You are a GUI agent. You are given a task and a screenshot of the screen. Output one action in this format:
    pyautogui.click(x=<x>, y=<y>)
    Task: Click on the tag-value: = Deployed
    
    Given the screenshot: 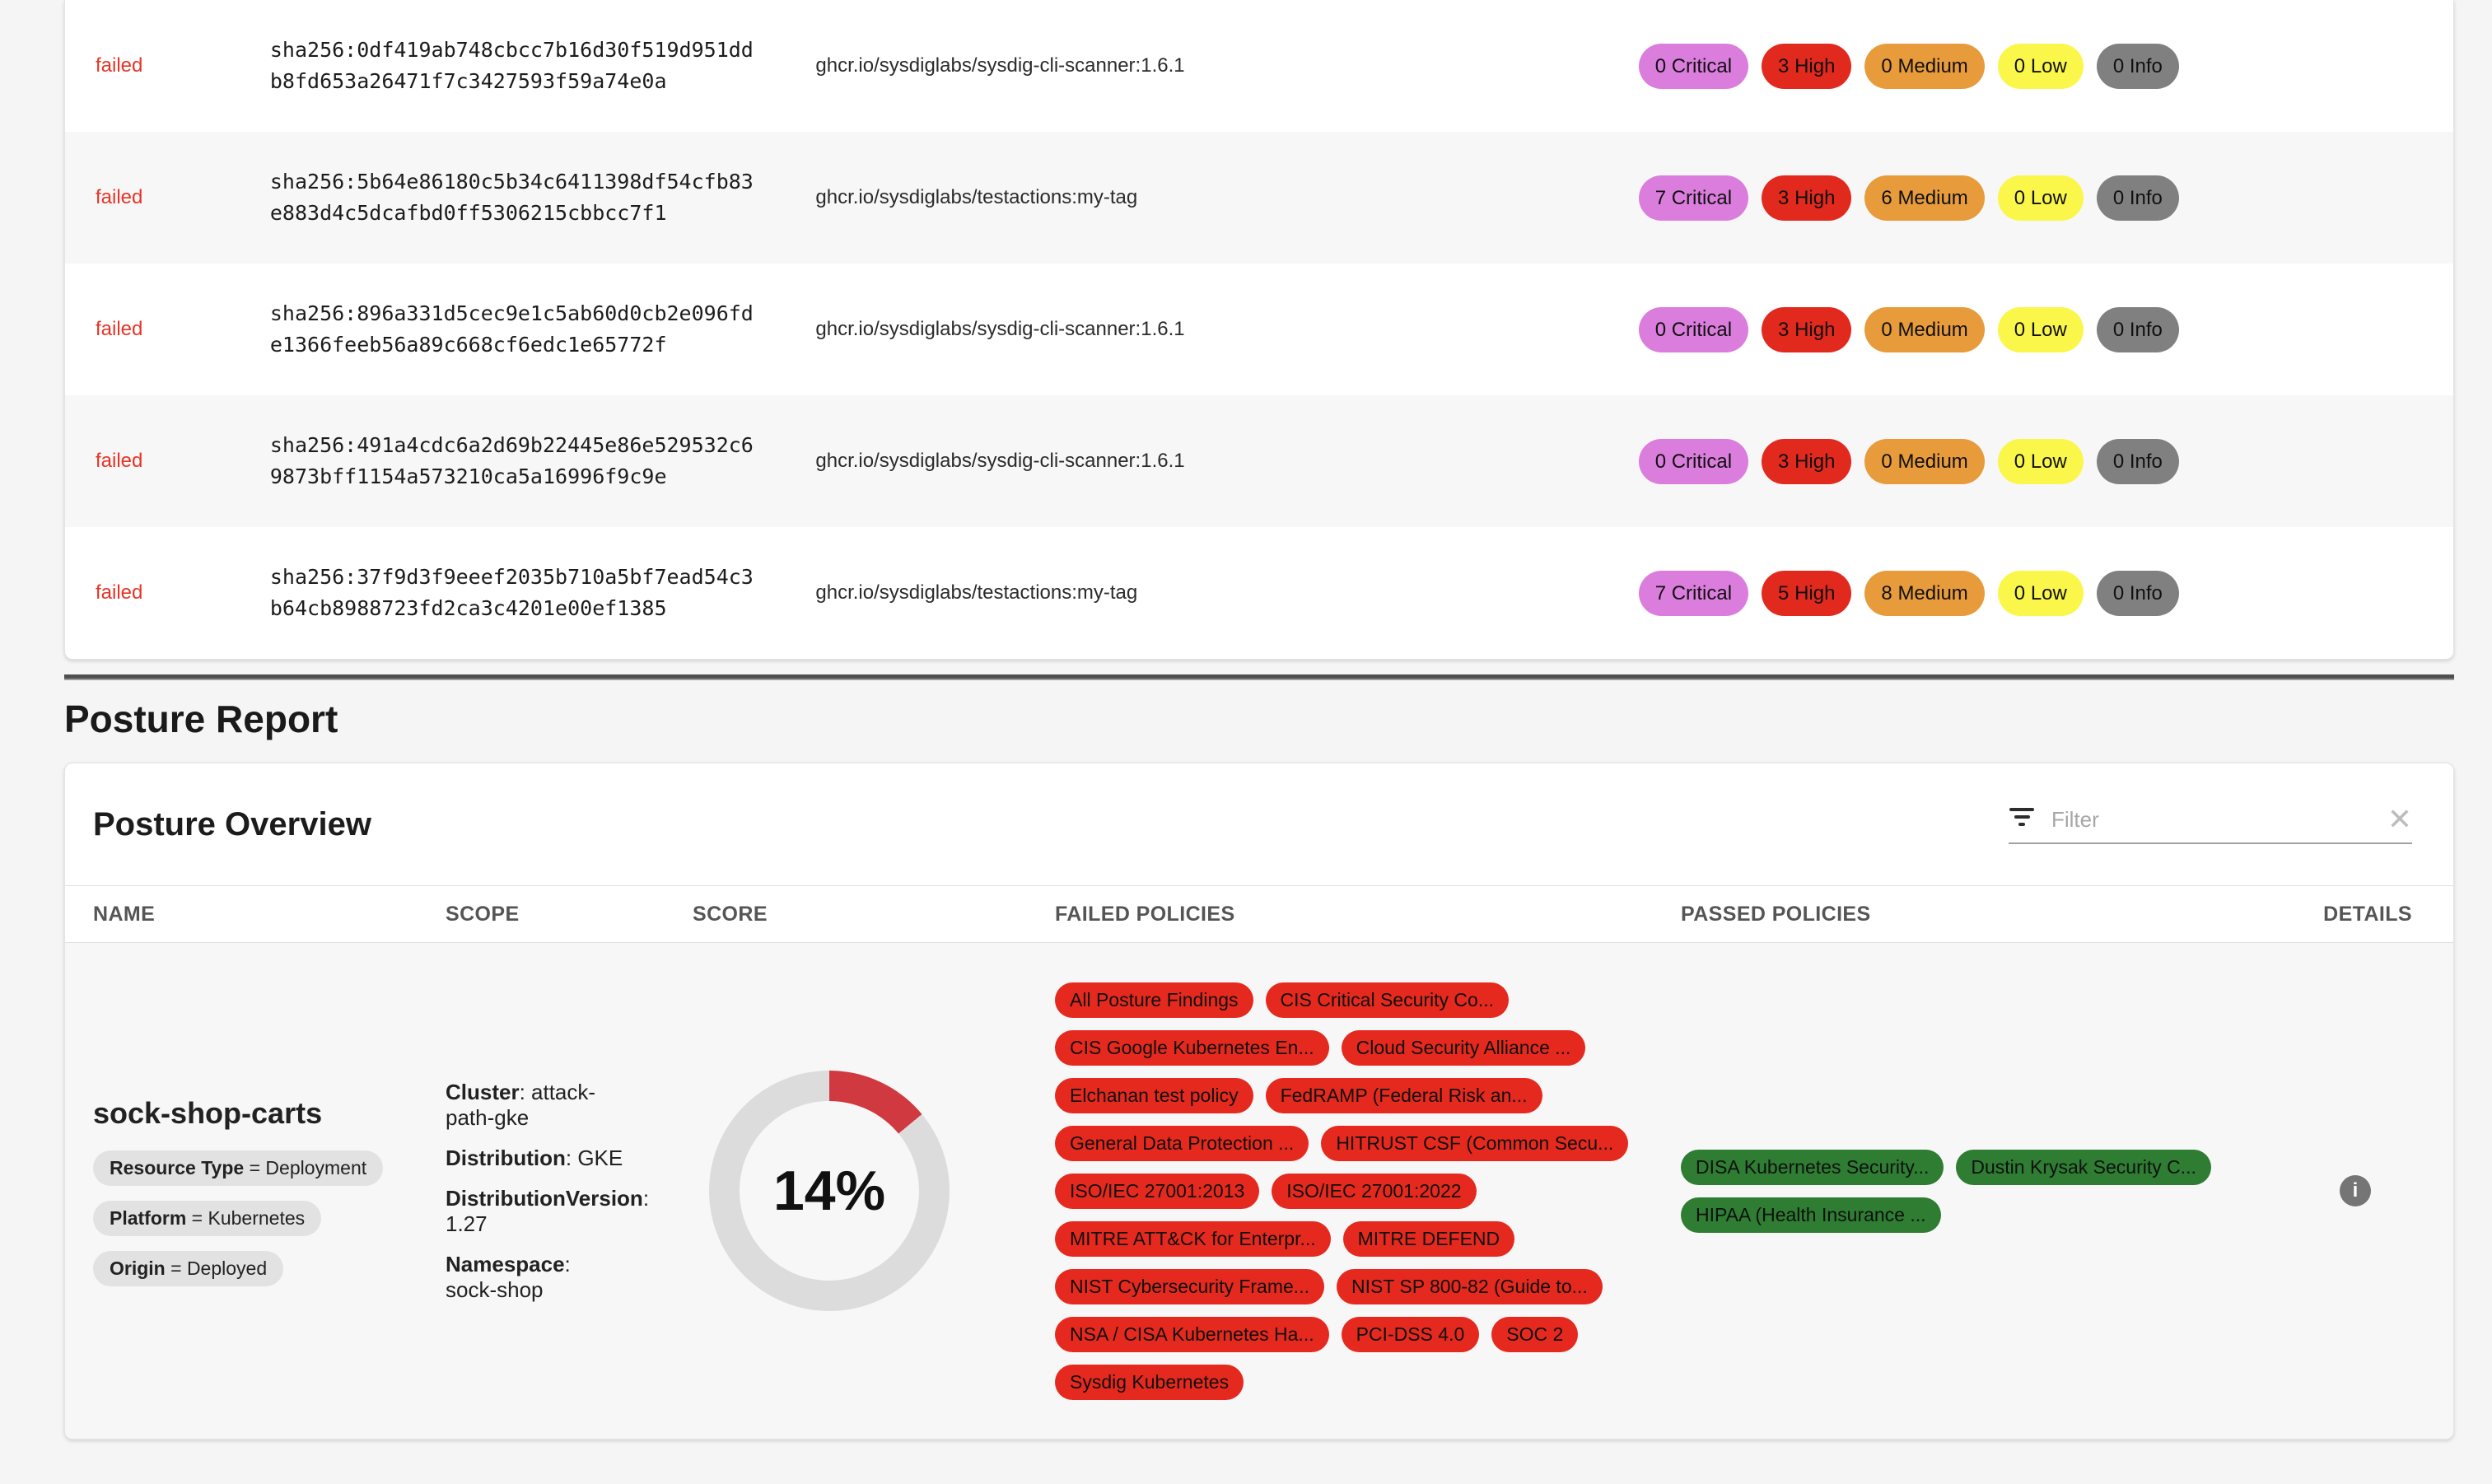 What is the action you would take?
    pyautogui.click(x=216, y=1268)
    